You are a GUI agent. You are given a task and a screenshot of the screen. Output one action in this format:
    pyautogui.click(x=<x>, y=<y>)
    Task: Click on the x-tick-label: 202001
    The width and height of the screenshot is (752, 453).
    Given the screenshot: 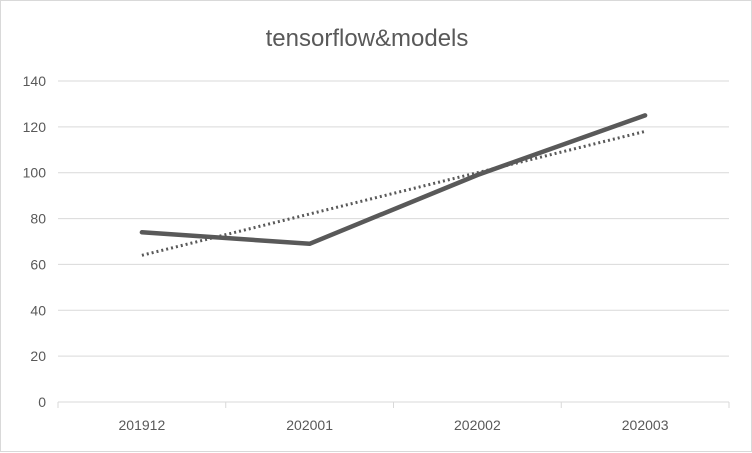 What is the action you would take?
    pyautogui.click(x=309, y=425)
    